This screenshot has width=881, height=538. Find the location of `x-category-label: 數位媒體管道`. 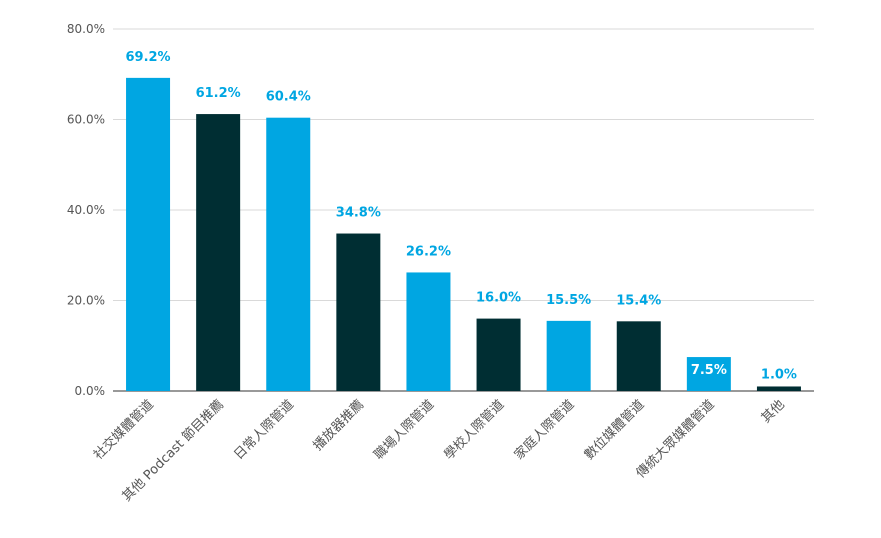

x-category-label: 數位媒體管道 is located at coordinates (615, 430).